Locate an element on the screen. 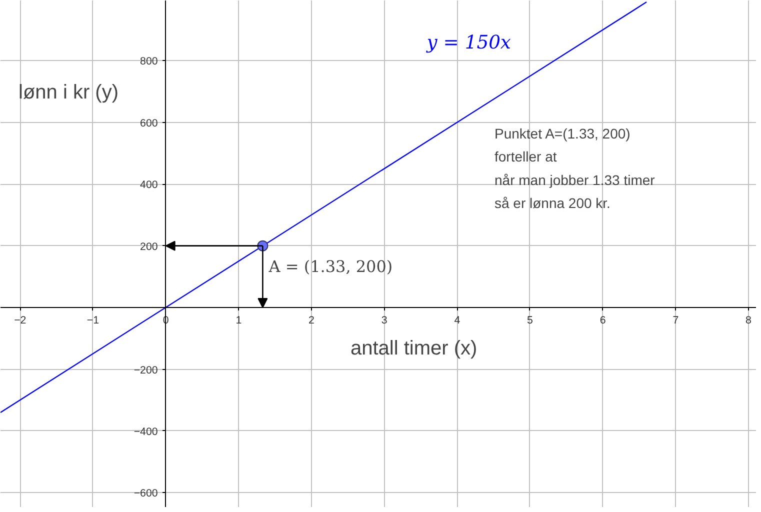 Image resolution: width=761 pixels, height=512 pixels. y-tick-label: −600 is located at coordinates (146, 494).